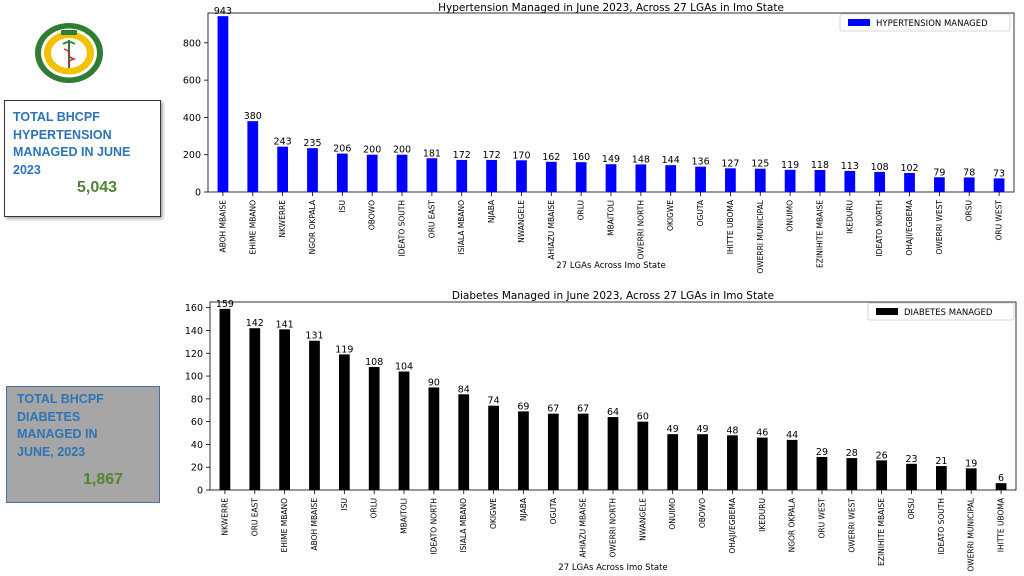 The height and width of the screenshot is (576, 1024). I want to click on c2-data-label: 21, so click(941, 461).